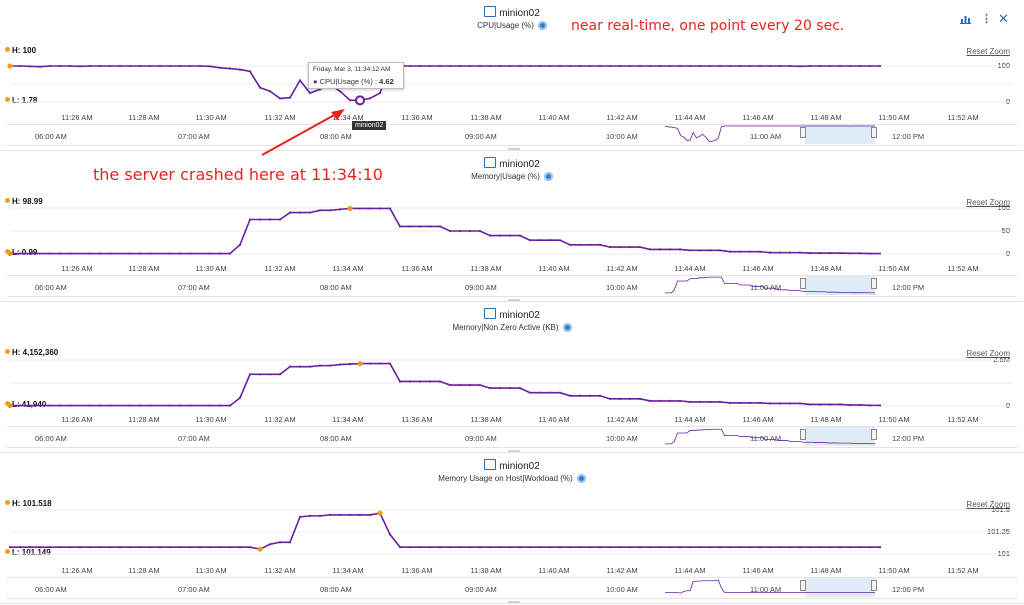 The width and height of the screenshot is (1024, 605). What do you see at coordinates (1003, 18) in the screenshot?
I see `close-icon: ✕` at bounding box center [1003, 18].